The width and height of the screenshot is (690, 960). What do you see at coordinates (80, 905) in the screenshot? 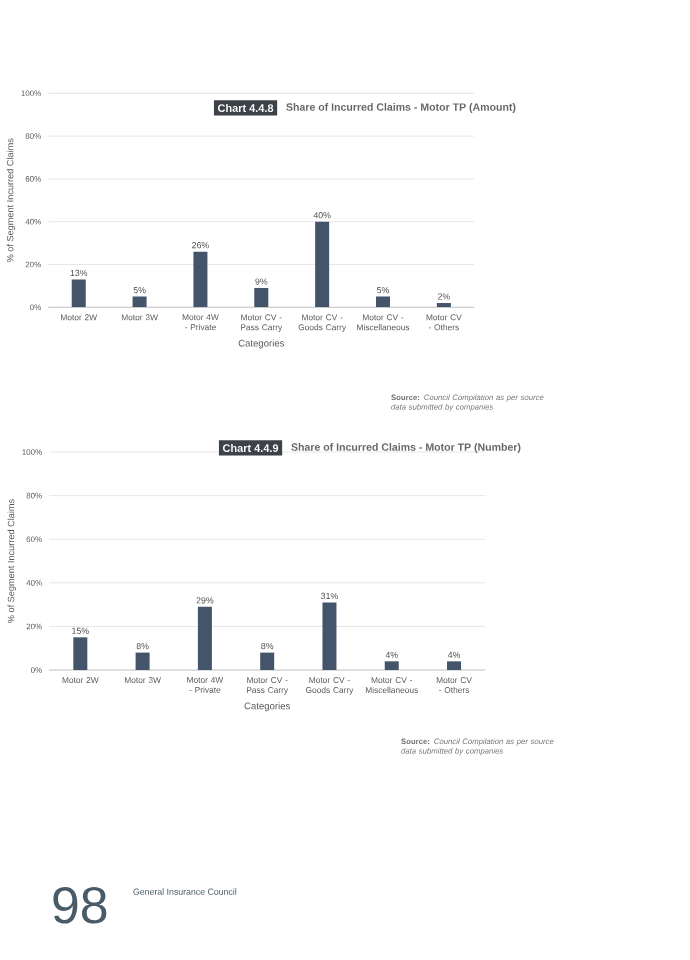
I see `text: 98` at bounding box center [80, 905].